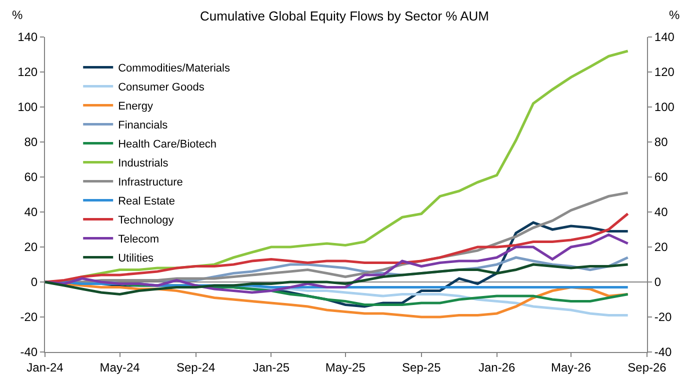  Describe the element at coordinates (647, 367) in the screenshot. I see `x-tick-label: Sep-26` at that location.